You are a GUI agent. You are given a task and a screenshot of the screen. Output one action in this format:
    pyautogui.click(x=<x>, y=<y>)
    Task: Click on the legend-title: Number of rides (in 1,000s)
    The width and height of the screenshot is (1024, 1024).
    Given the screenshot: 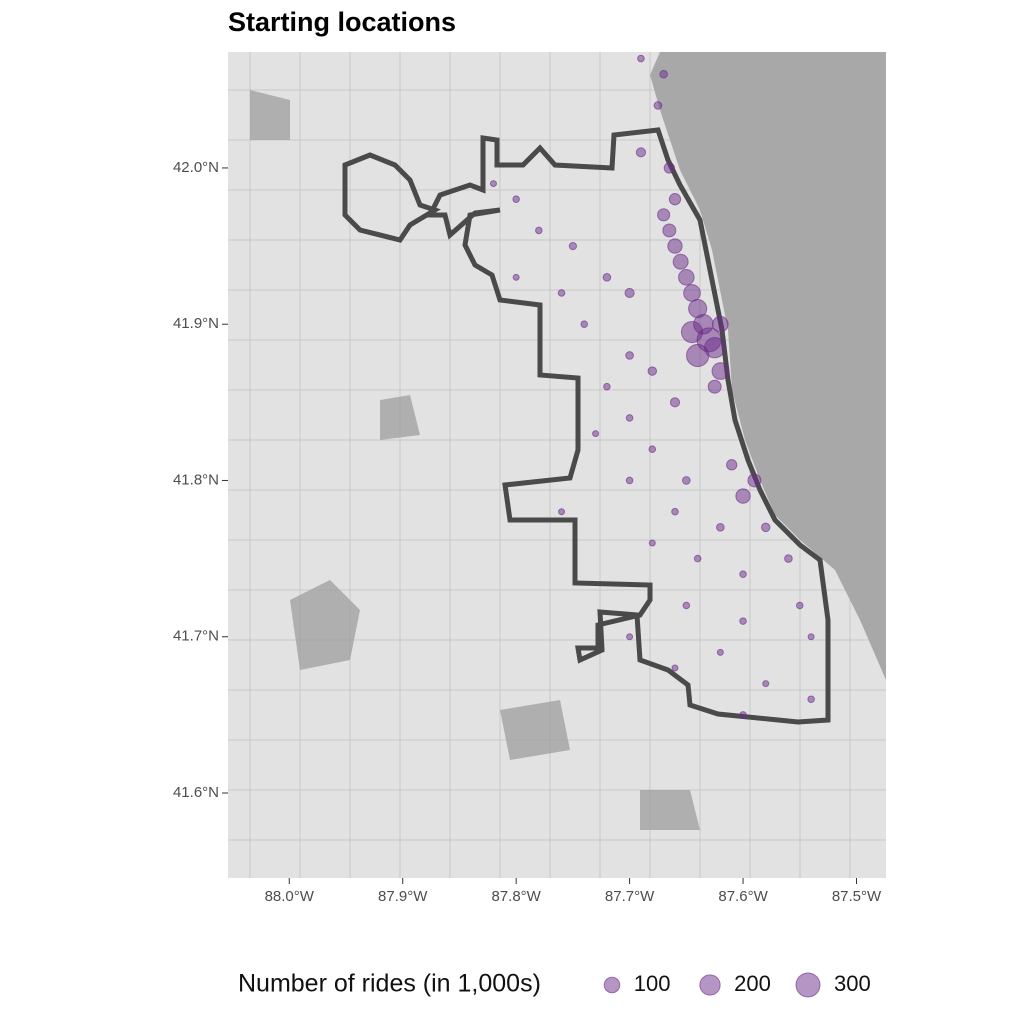 What is the action you would take?
    pyautogui.click(x=389, y=984)
    